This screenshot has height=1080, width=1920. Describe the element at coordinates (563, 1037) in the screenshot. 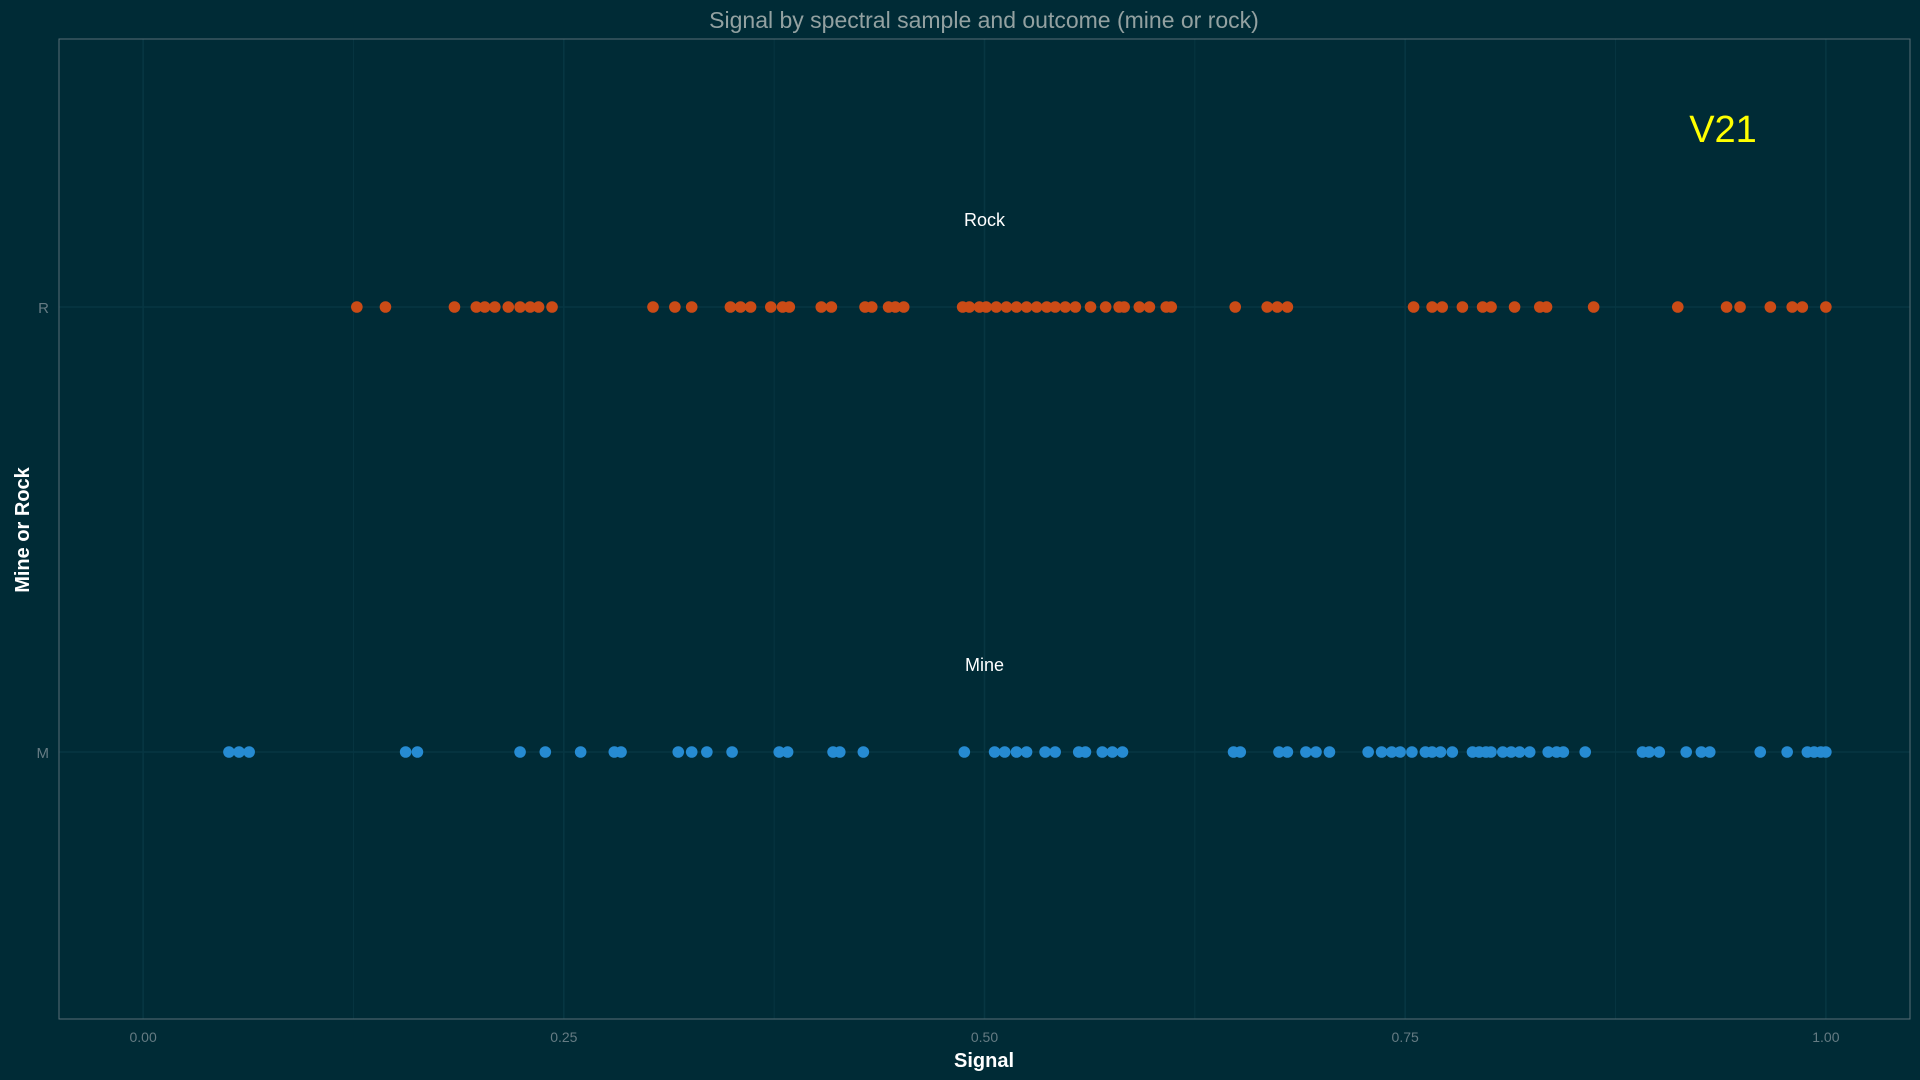

I see `x-tick-label: 0.25` at that location.